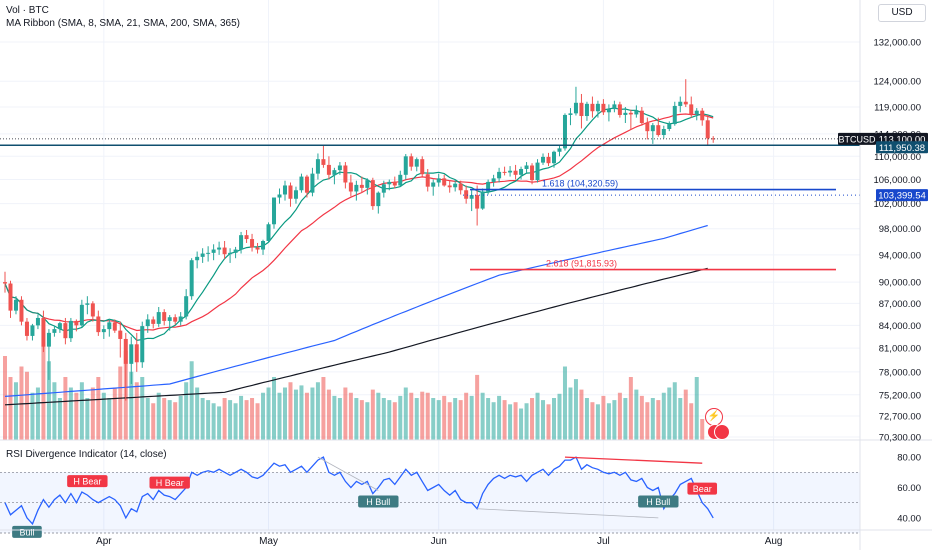  I want to click on price-lines, so click(430, 167).